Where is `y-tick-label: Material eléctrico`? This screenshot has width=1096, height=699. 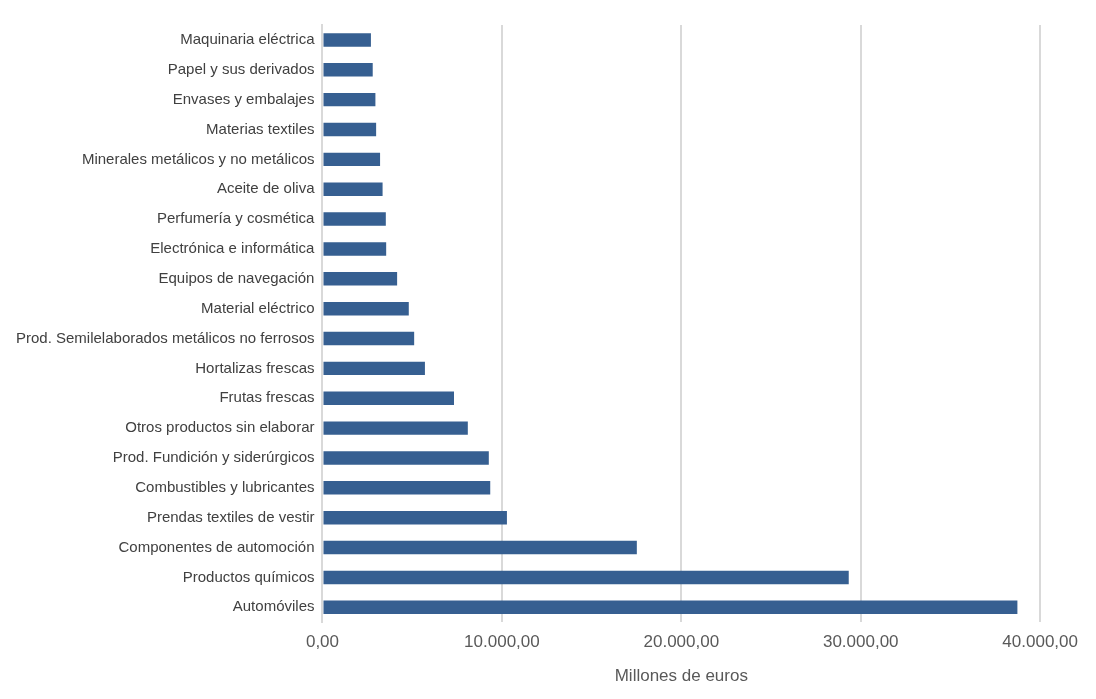 y-tick-label: Material eléctrico is located at coordinates (258, 307).